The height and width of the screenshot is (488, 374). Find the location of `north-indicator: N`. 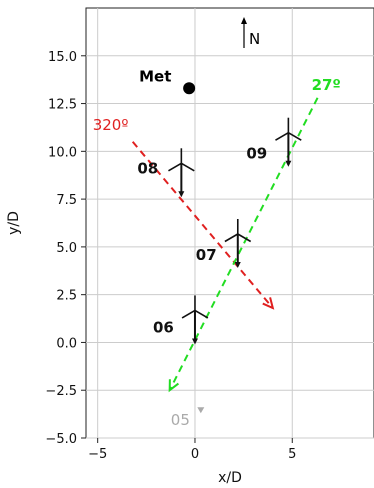

north-indicator: N is located at coordinates (250, 32).